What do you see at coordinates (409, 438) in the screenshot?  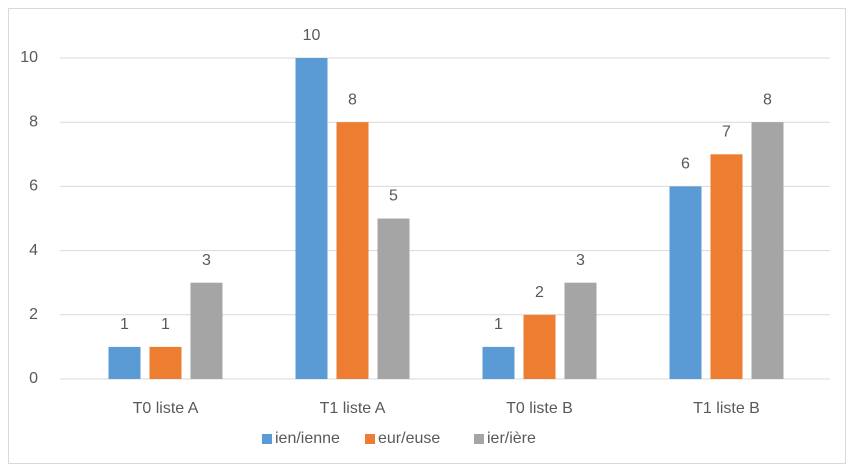 I see `legend-label: eur/euse` at bounding box center [409, 438].